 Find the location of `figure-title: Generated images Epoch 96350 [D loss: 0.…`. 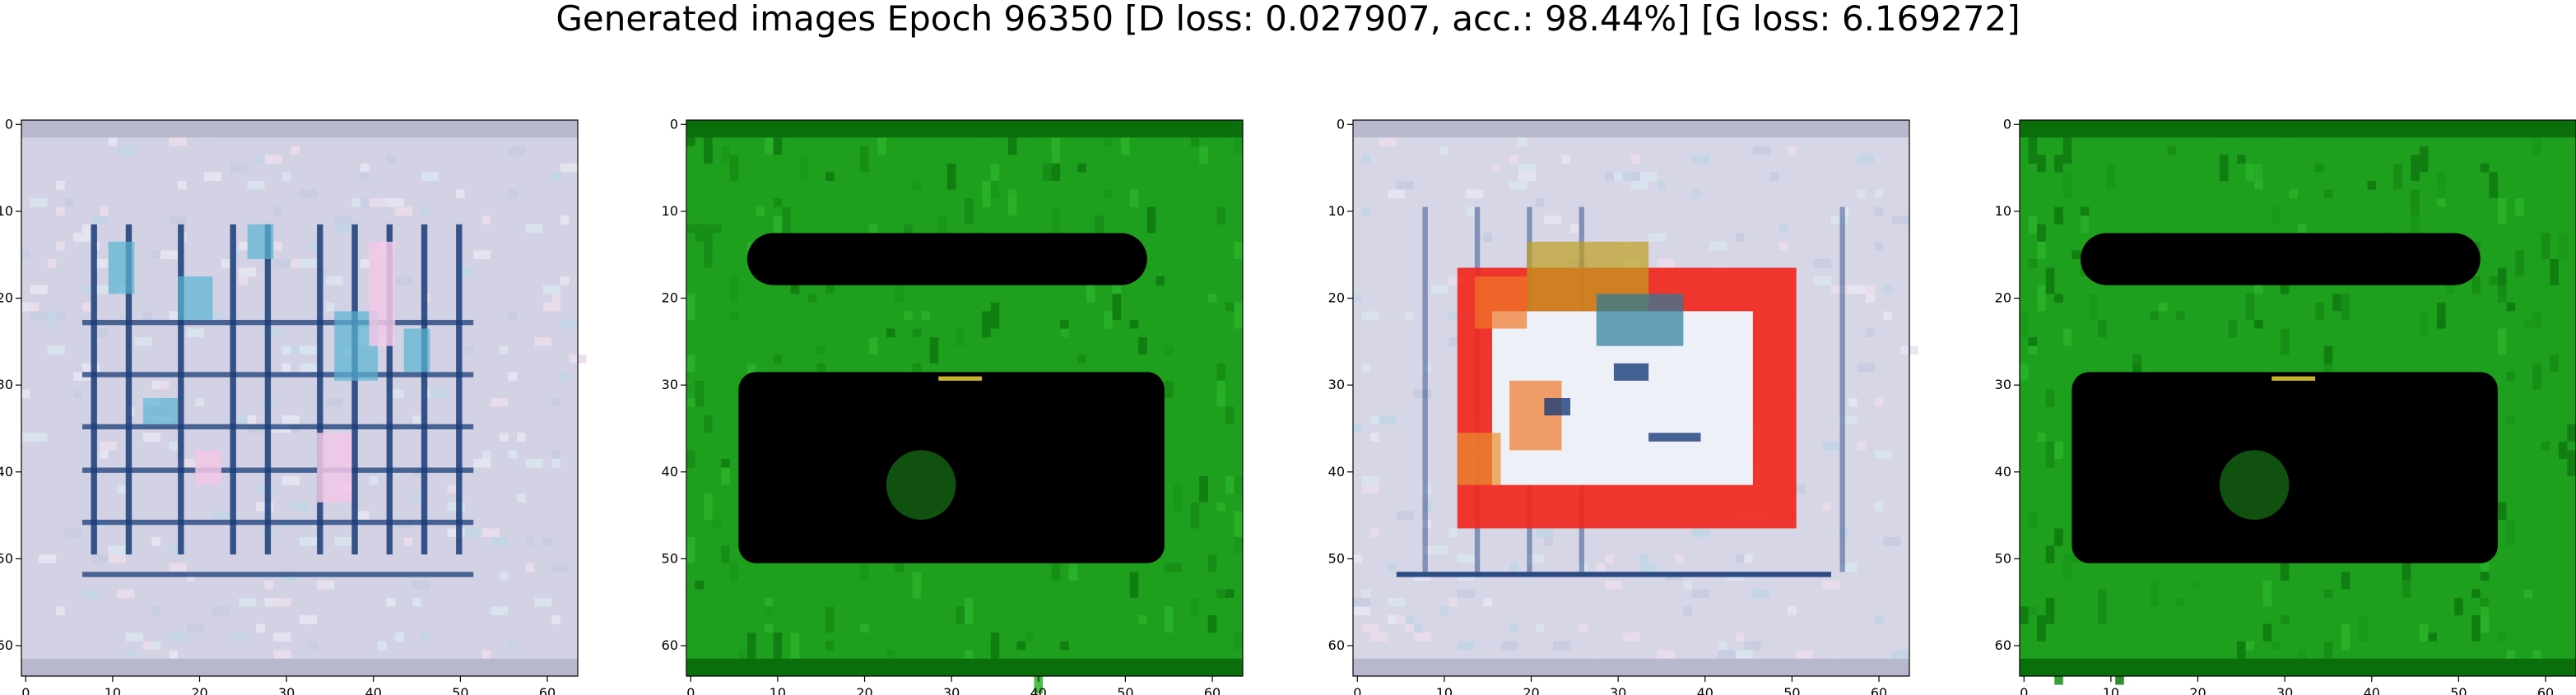

figure-title: Generated images Epoch 96350 [D loss: 0.… is located at coordinates (1288, 19).